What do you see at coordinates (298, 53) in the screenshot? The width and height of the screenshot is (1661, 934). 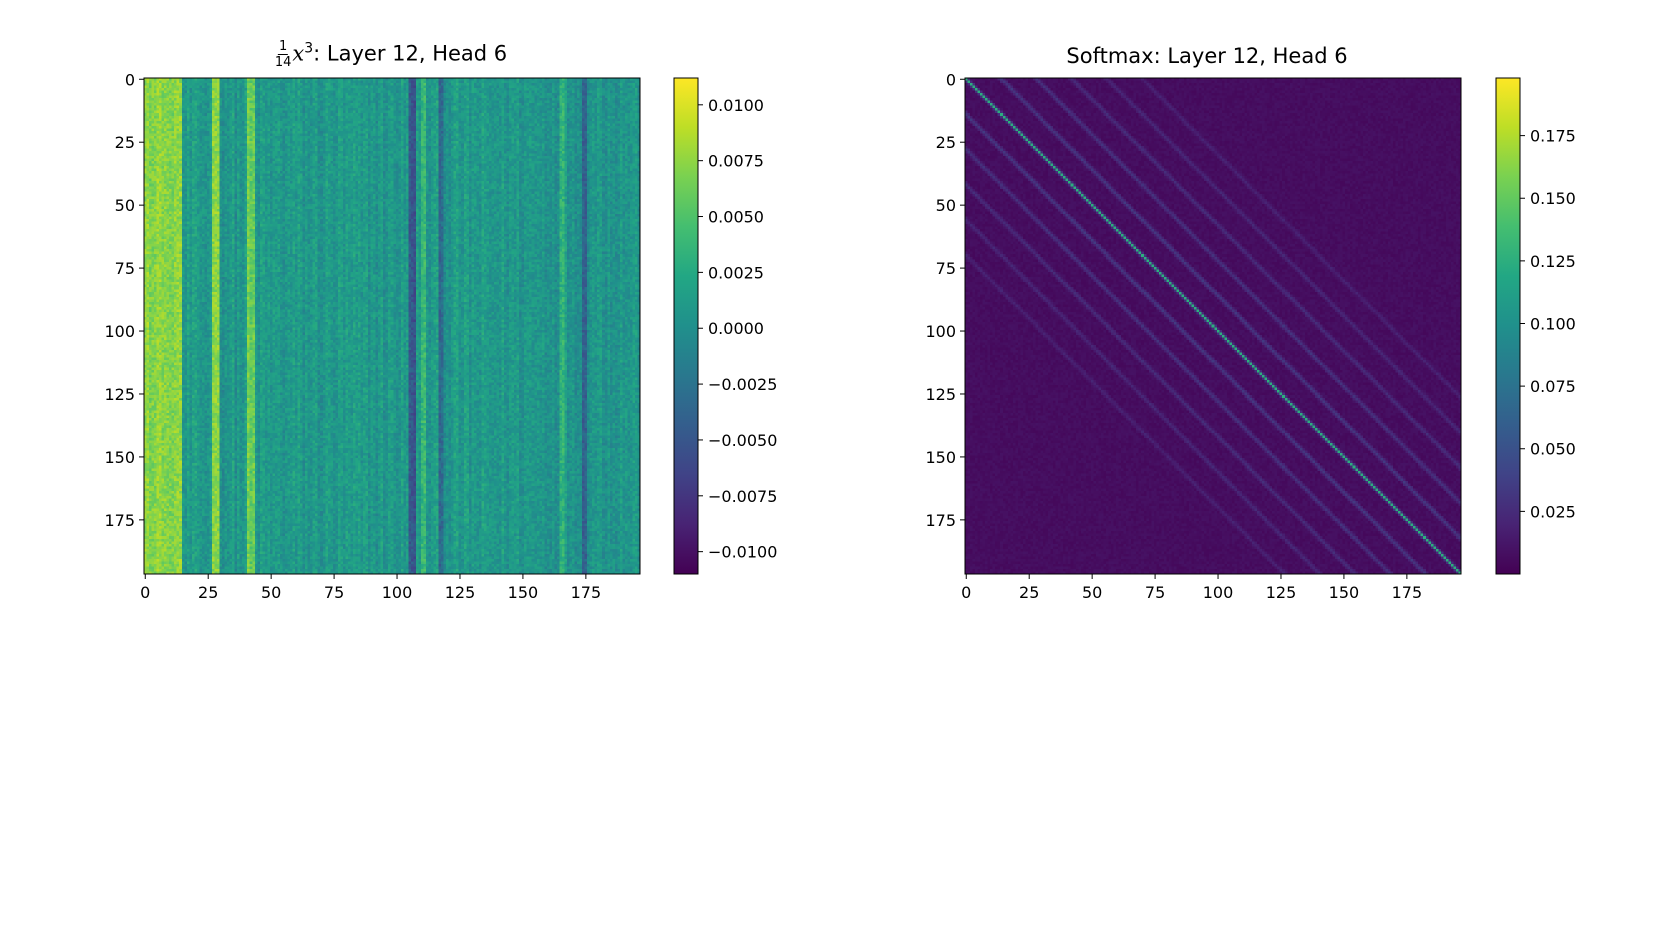 I see `title-variable: x` at bounding box center [298, 53].